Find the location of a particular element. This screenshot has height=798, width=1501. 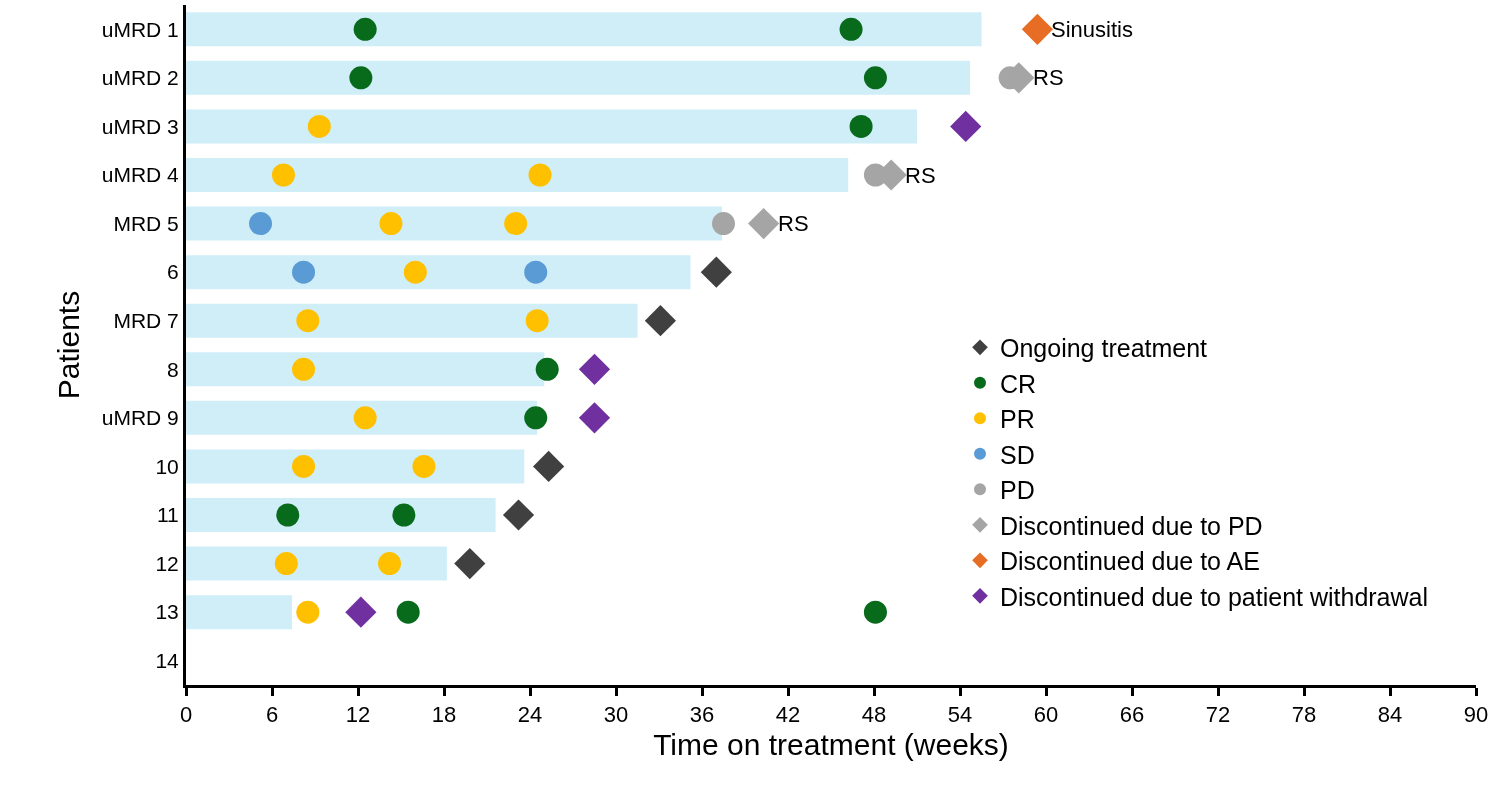

x-tick-label: 90 is located at coordinates (1476, 715).